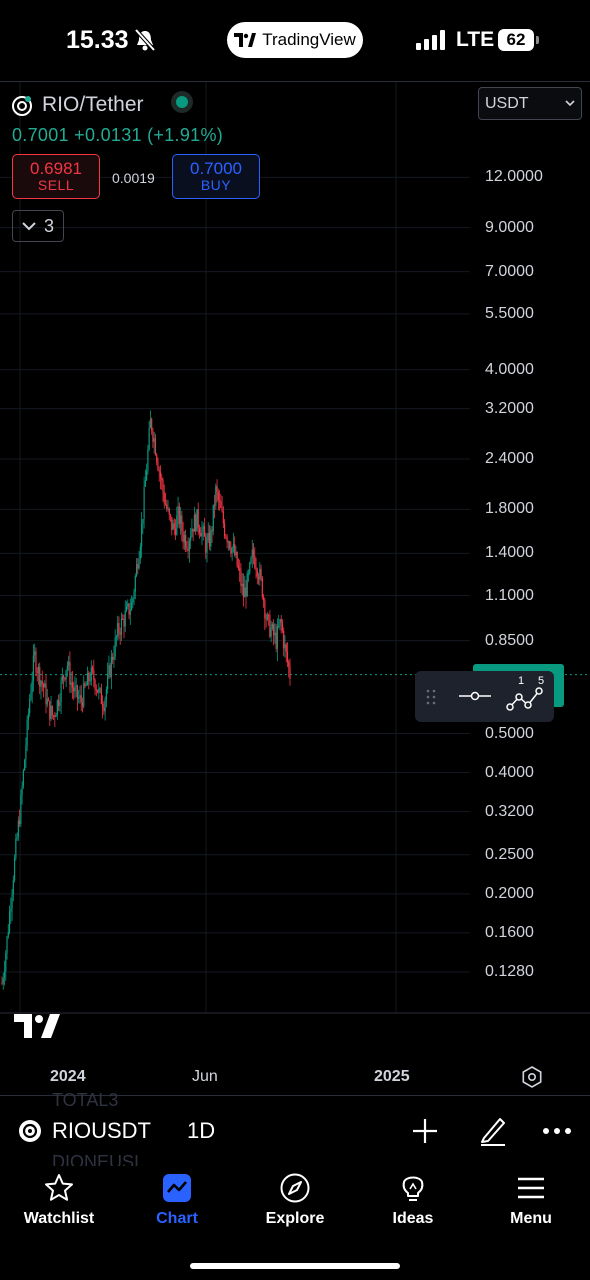 The height and width of the screenshot is (1280, 590). I want to click on pattern-left-label: 1, so click(521, 681).